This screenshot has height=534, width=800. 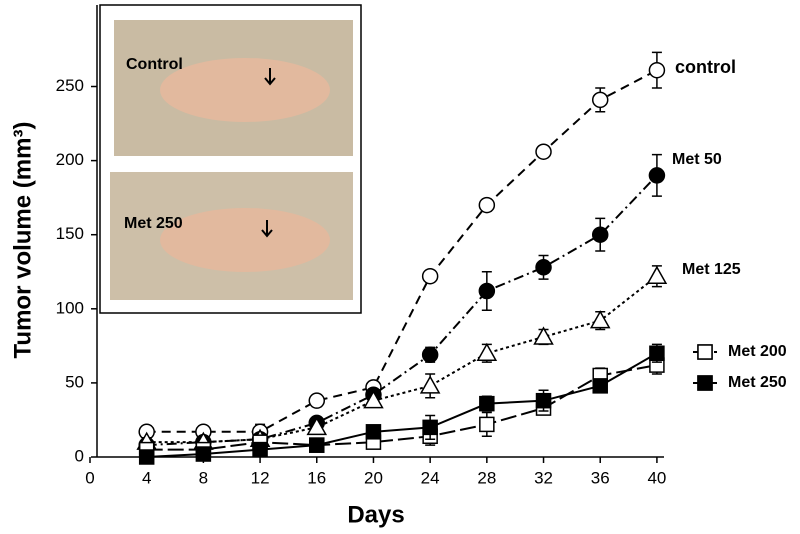 I want to click on x-tick-label: 20, so click(x=373, y=477).